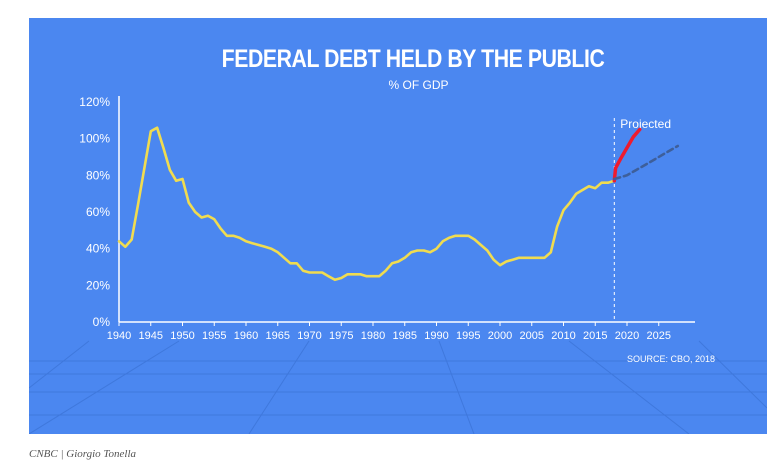 This screenshot has height=464, width=777. I want to click on chart-title: FEDERAL DEBT HELD BY THE PUBLIC, so click(413, 59).